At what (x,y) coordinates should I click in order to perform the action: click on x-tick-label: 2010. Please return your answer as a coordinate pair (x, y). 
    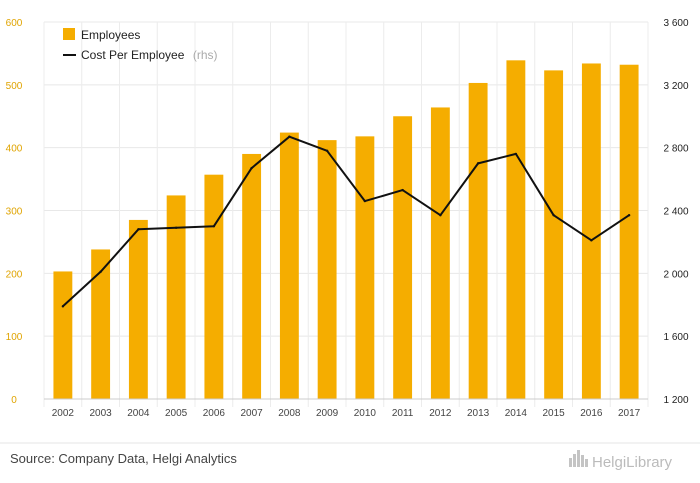
    Looking at the image, I should click on (365, 413).